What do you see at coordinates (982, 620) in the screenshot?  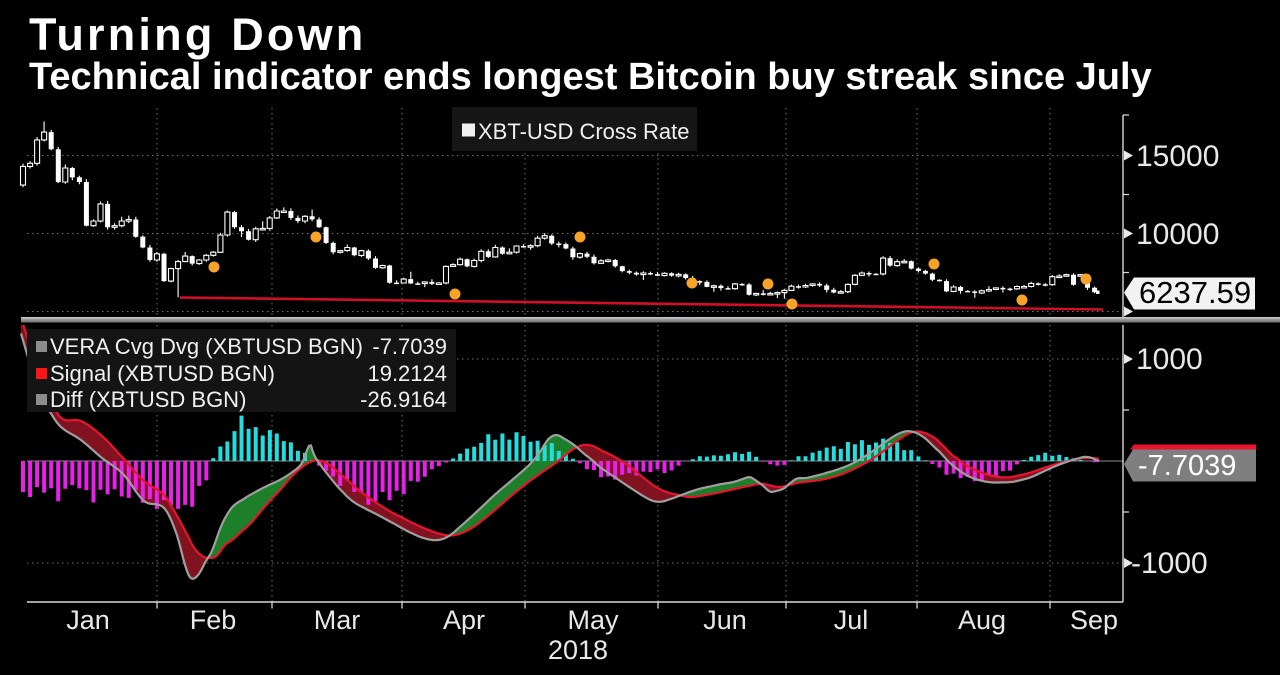 I see `svg-text: Aug` at bounding box center [982, 620].